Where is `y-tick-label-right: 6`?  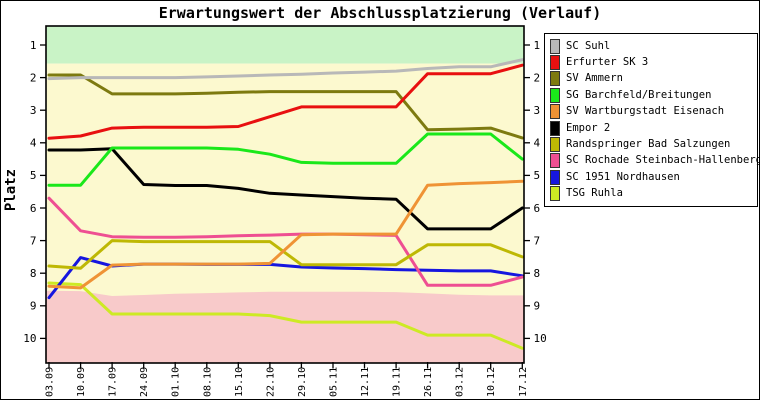 y-tick-label-right: 6 is located at coordinates (537, 208).